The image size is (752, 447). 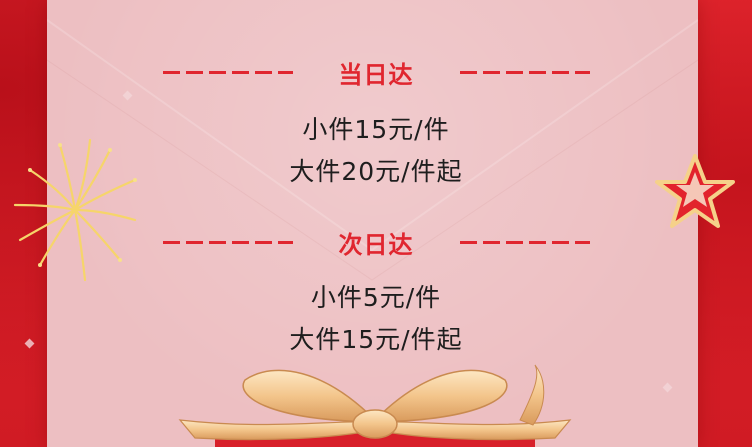 What do you see at coordinates (695, 191) in the screenshot?
I see `star-icon` at bounding box center [695, 191].